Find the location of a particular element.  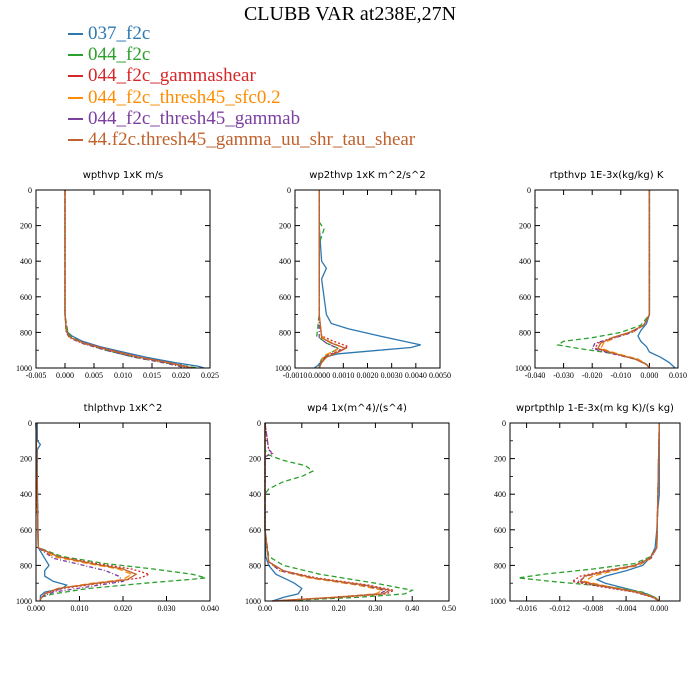

chart-title: wp4 1x(m^4)/(s^4) is located at coordinates (357, 408).